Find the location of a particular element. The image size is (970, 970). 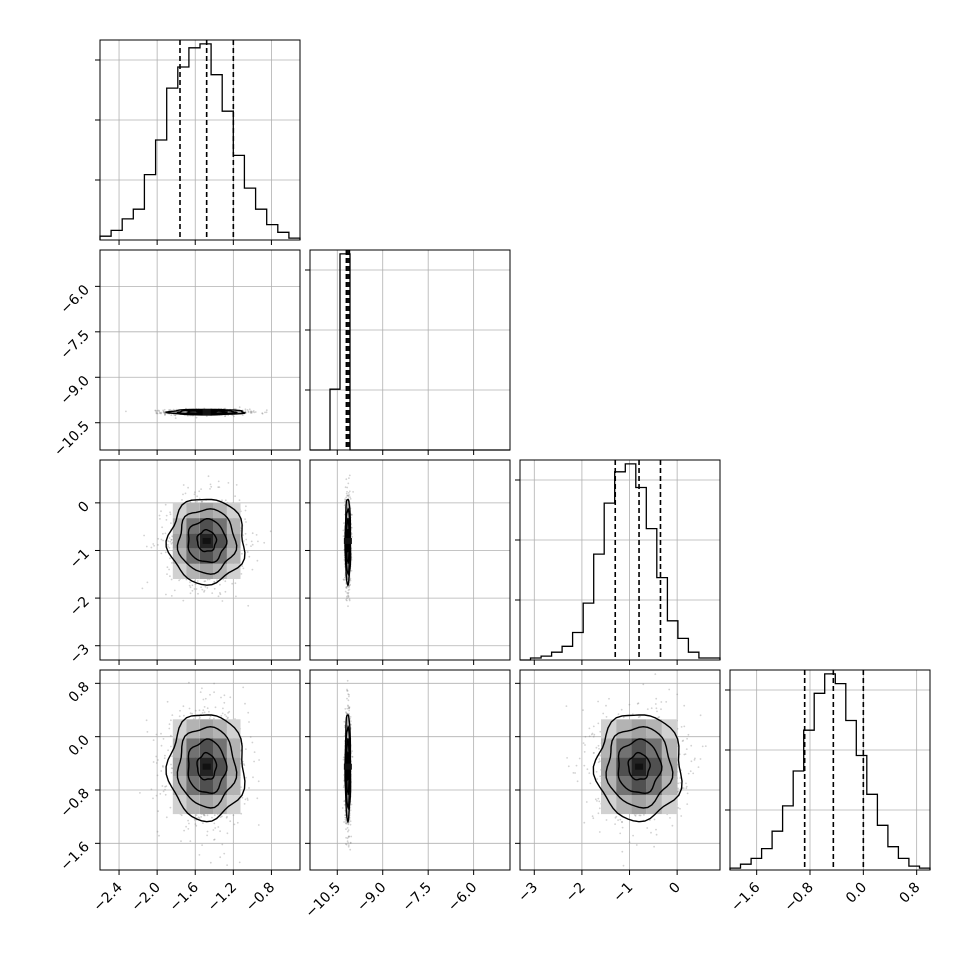

x-tick-label-1-0: −10.5 is located at coordinates (323, 901).